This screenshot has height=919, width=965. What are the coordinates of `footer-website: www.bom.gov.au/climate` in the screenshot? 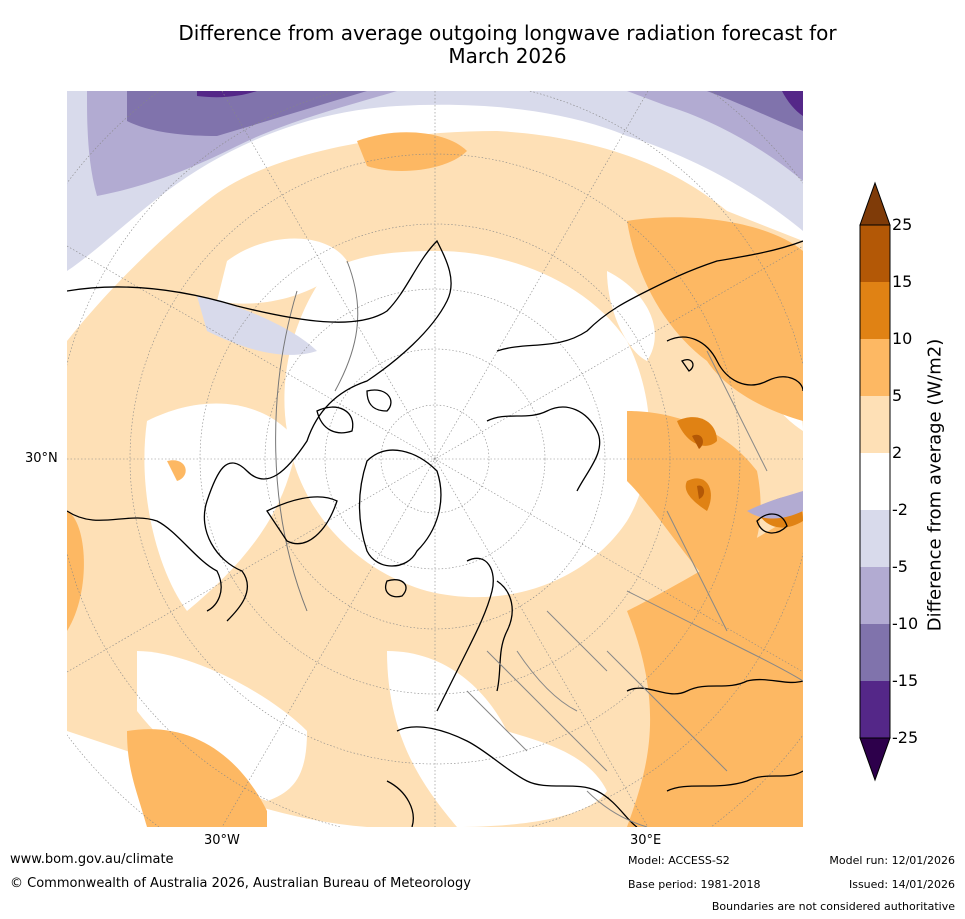 It's located at (92, 859).